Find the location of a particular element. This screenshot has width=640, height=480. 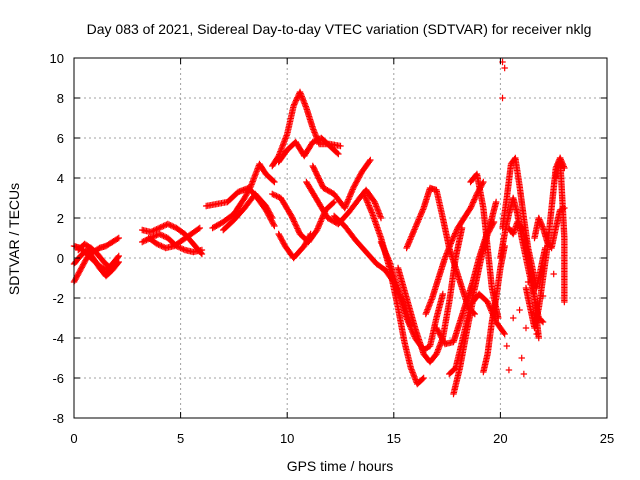

y-tick-label: 0 is located at coordinates (60, 258).